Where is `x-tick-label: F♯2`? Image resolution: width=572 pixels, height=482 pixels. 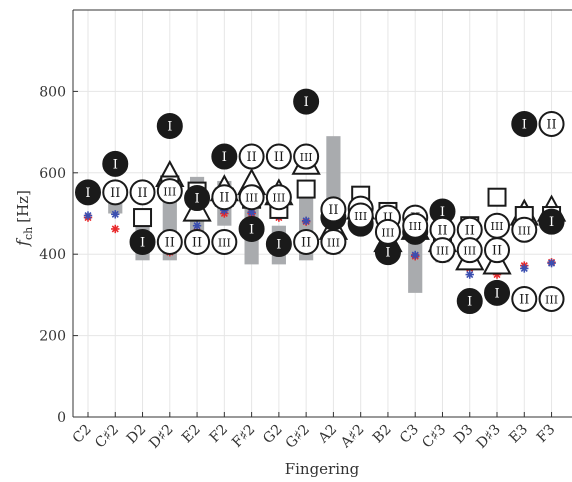
x-tick-label: F♯2 is located at coordinates (243, 436).